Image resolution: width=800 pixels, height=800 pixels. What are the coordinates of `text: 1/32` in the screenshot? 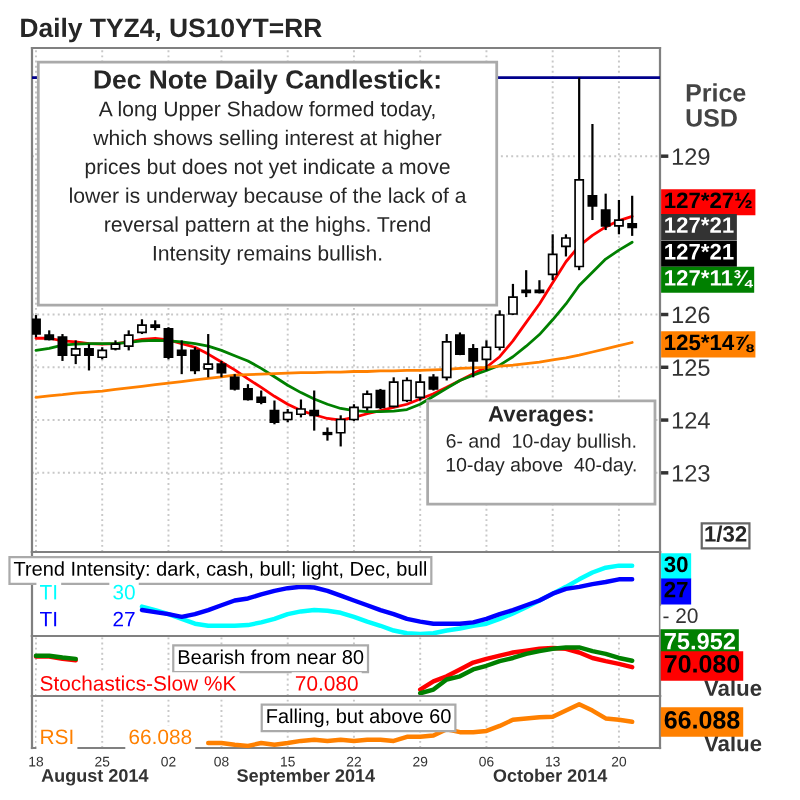 It's located at (726, 534).